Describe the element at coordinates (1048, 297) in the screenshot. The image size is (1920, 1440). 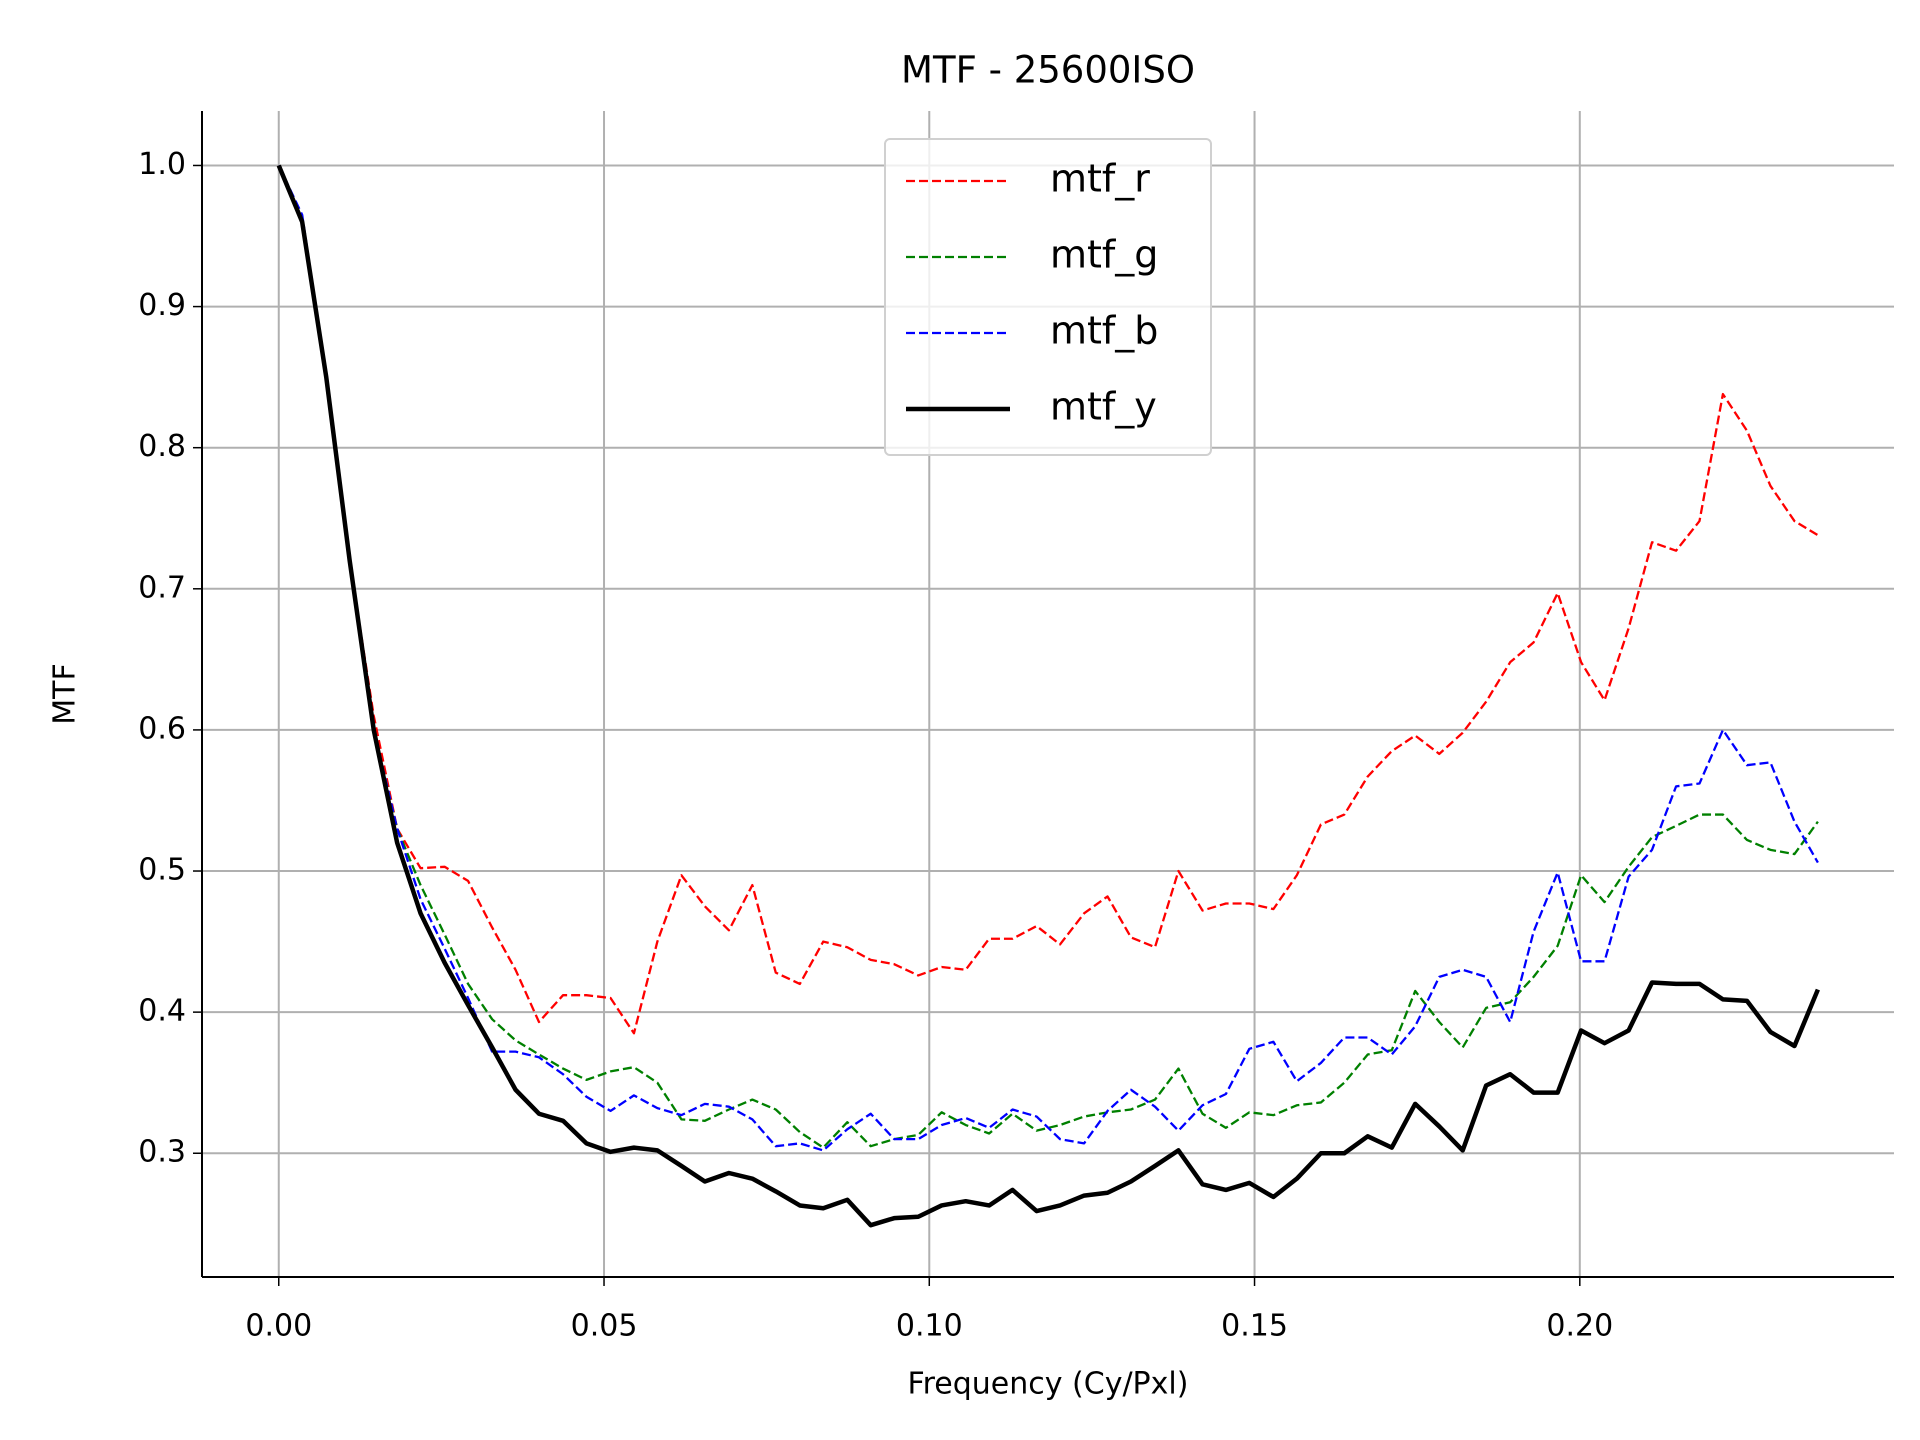
I see `legend-box` at that location.